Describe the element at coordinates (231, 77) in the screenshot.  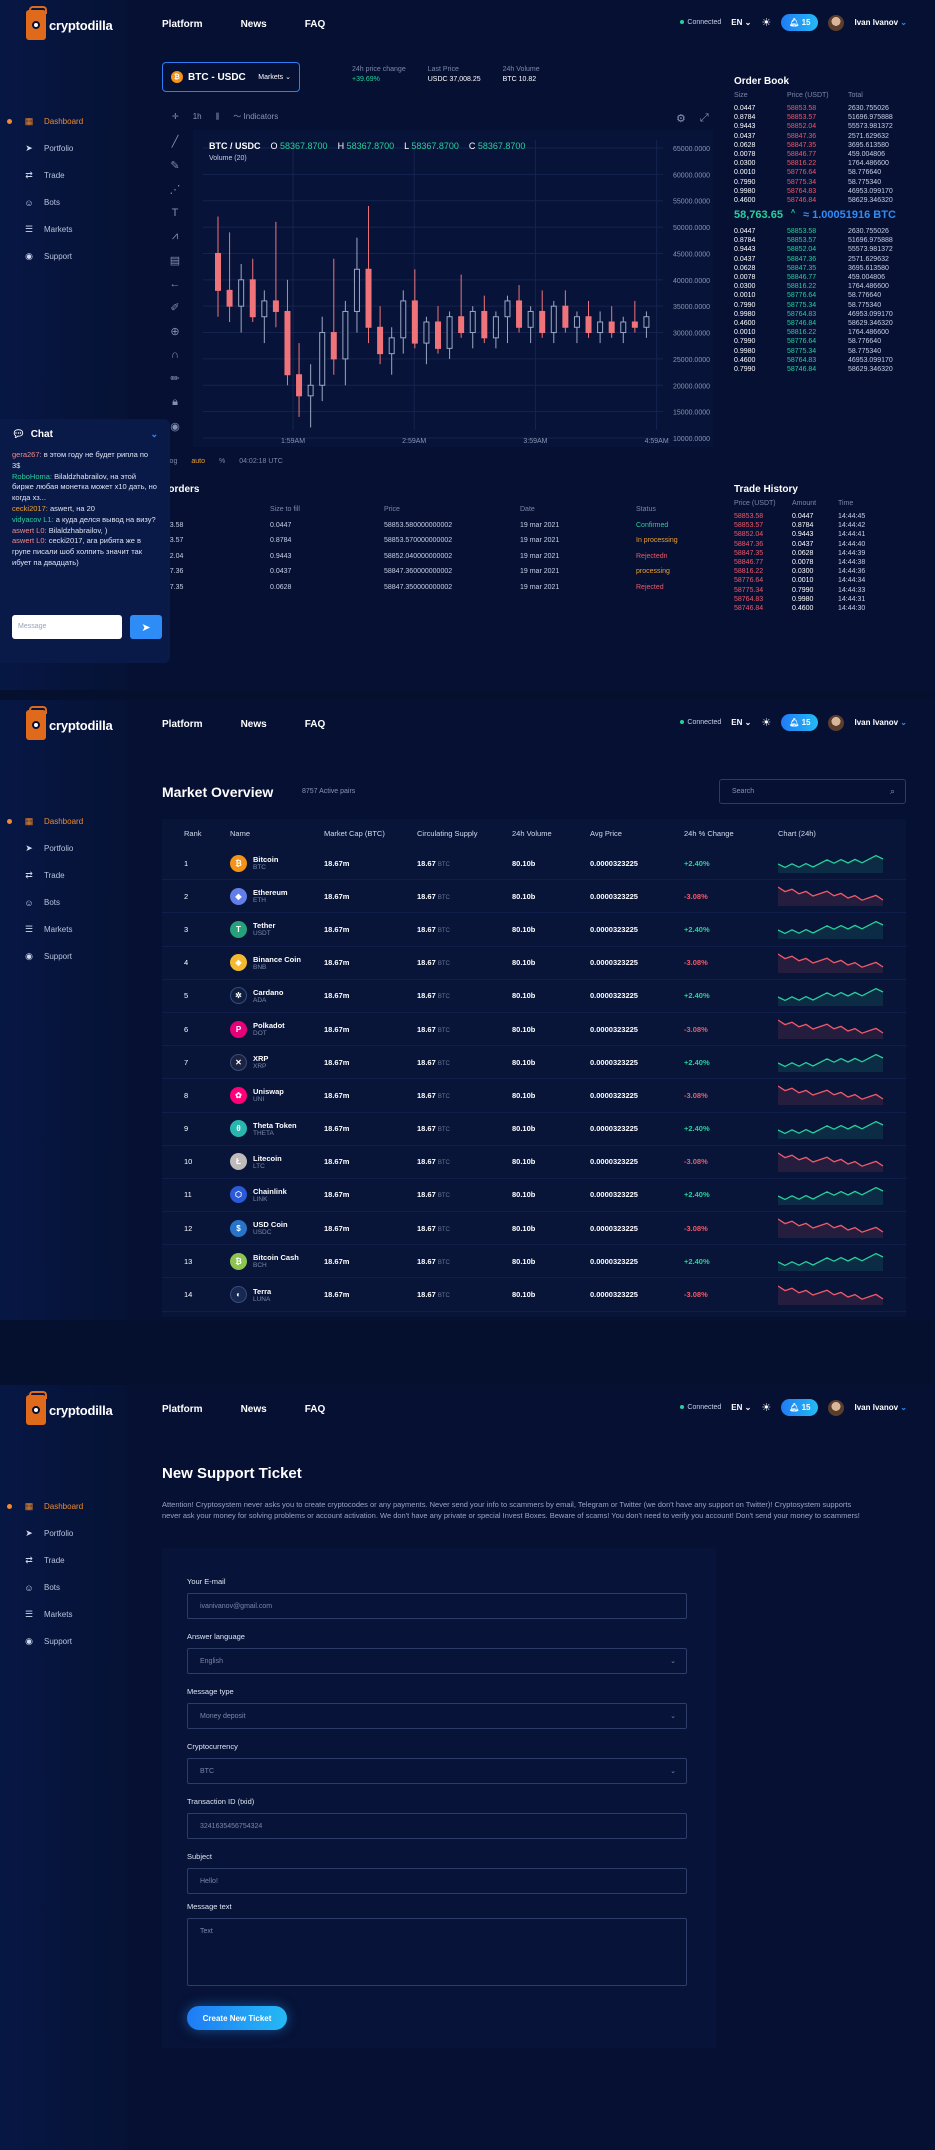
I see `pair-selector: ₿ BTC - USDC Markets ⌄` at that location.